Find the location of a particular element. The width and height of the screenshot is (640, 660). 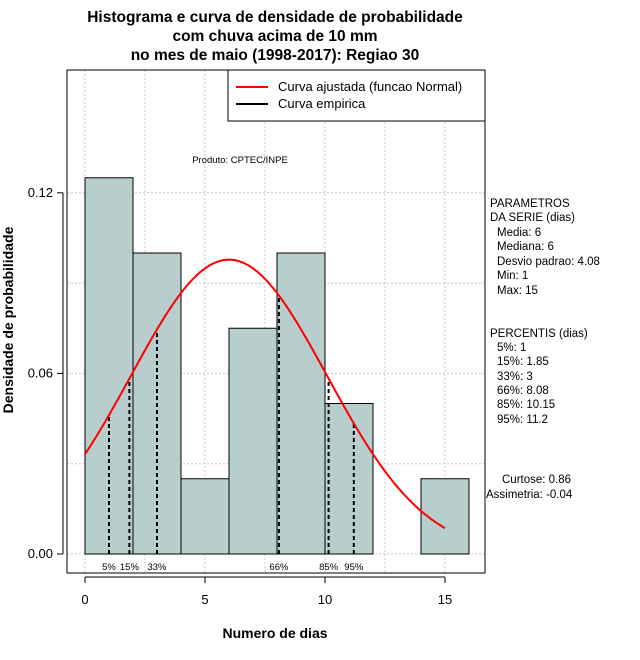

stats-p5: 5%: 1 is located at coordinates (511, 348).